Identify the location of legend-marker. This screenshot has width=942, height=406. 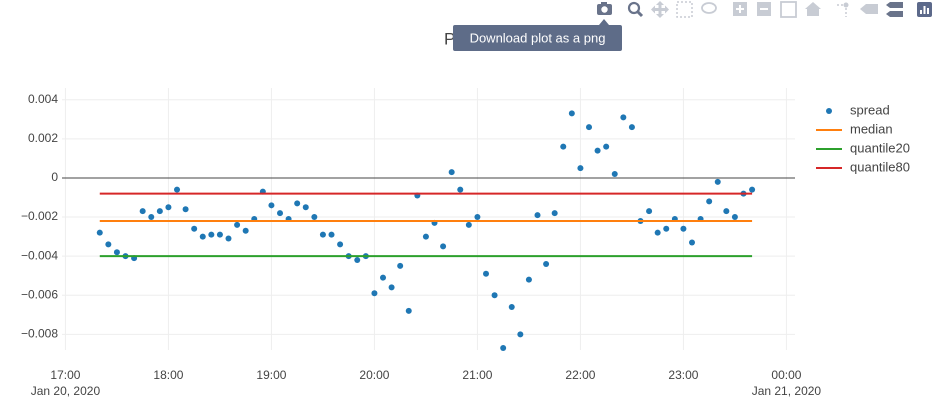
(829, 111).